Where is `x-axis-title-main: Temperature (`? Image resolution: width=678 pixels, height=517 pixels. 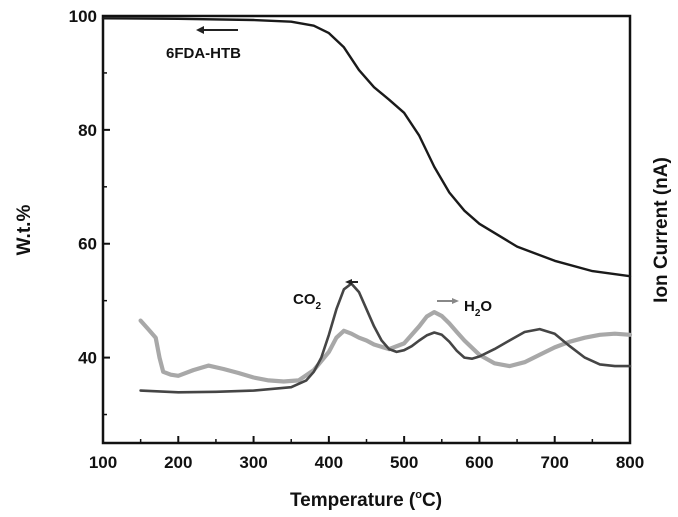 x-axis-title-main: Temperature ( is located at coordinates (353, 500).